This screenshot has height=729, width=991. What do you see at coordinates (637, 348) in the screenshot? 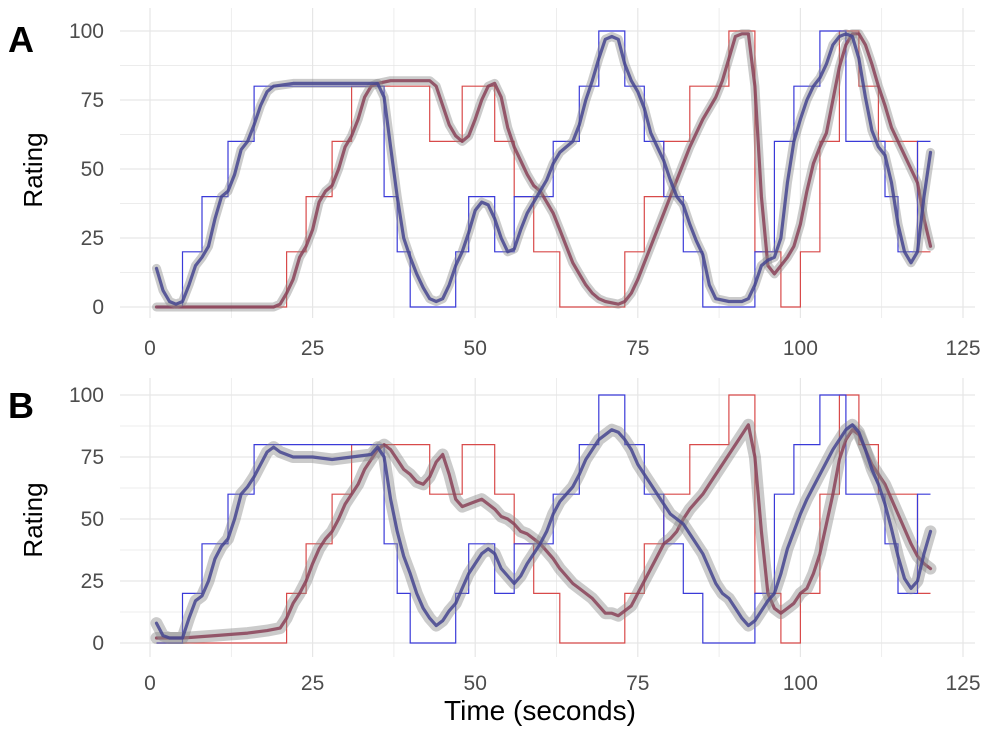
I see `panel-a-x-tick-label: 75` at bounding box center [637, 348].